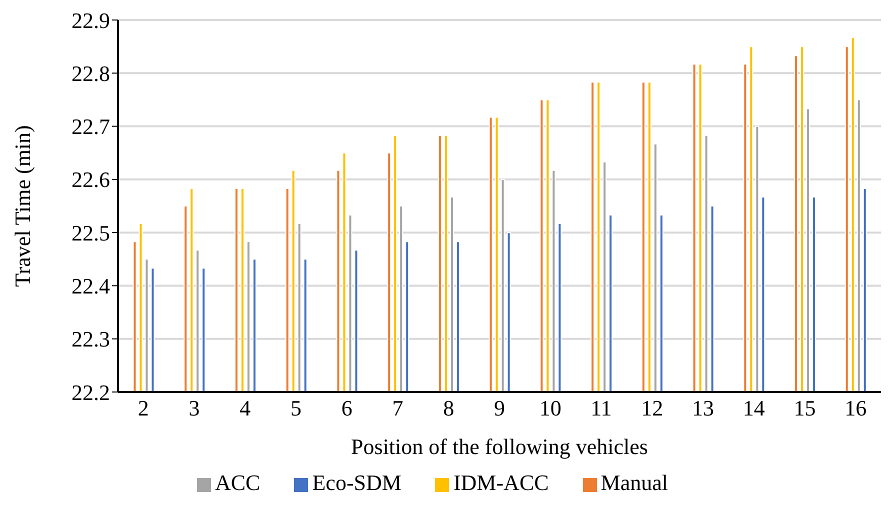  Describe the element at coordinates (346, 408) in the screenshot. I see `x-tick-label: 6` at that location.